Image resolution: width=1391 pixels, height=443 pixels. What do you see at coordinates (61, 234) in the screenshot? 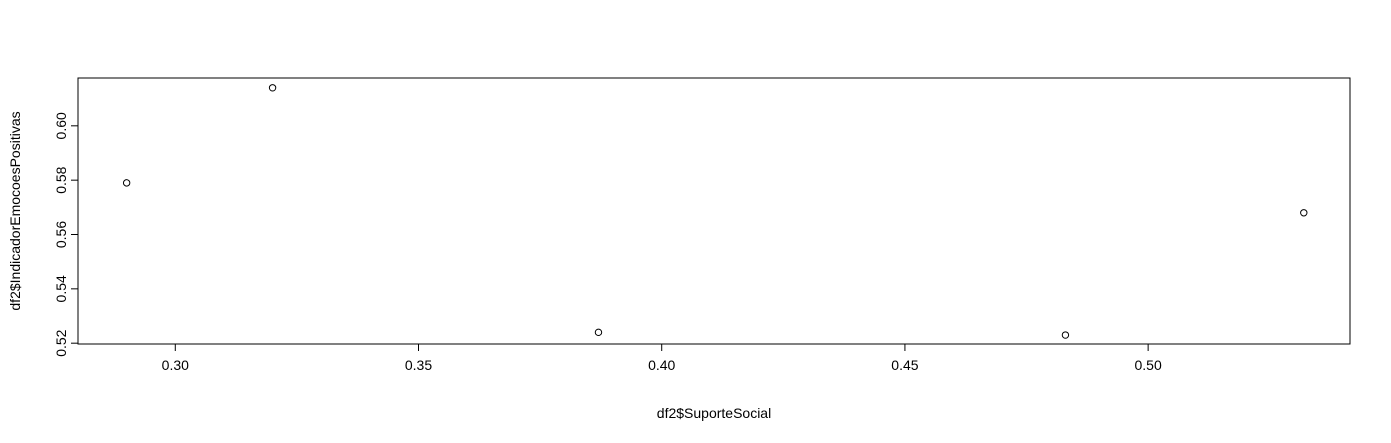
I see `y-tick-label: 0.56` at bounding box center [61, 234].